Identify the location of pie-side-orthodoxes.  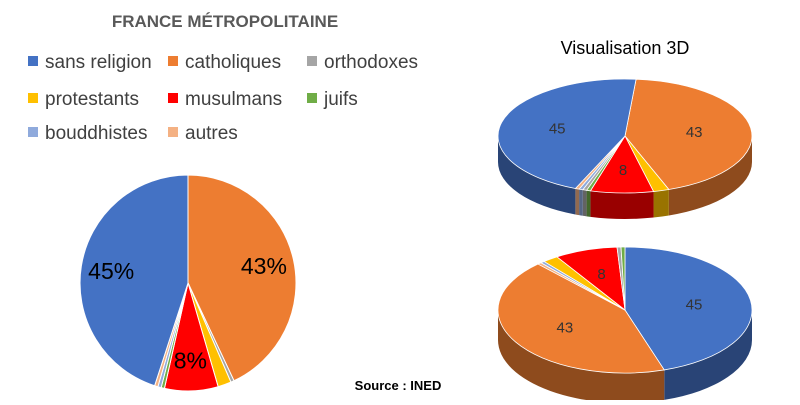
(584, 203).